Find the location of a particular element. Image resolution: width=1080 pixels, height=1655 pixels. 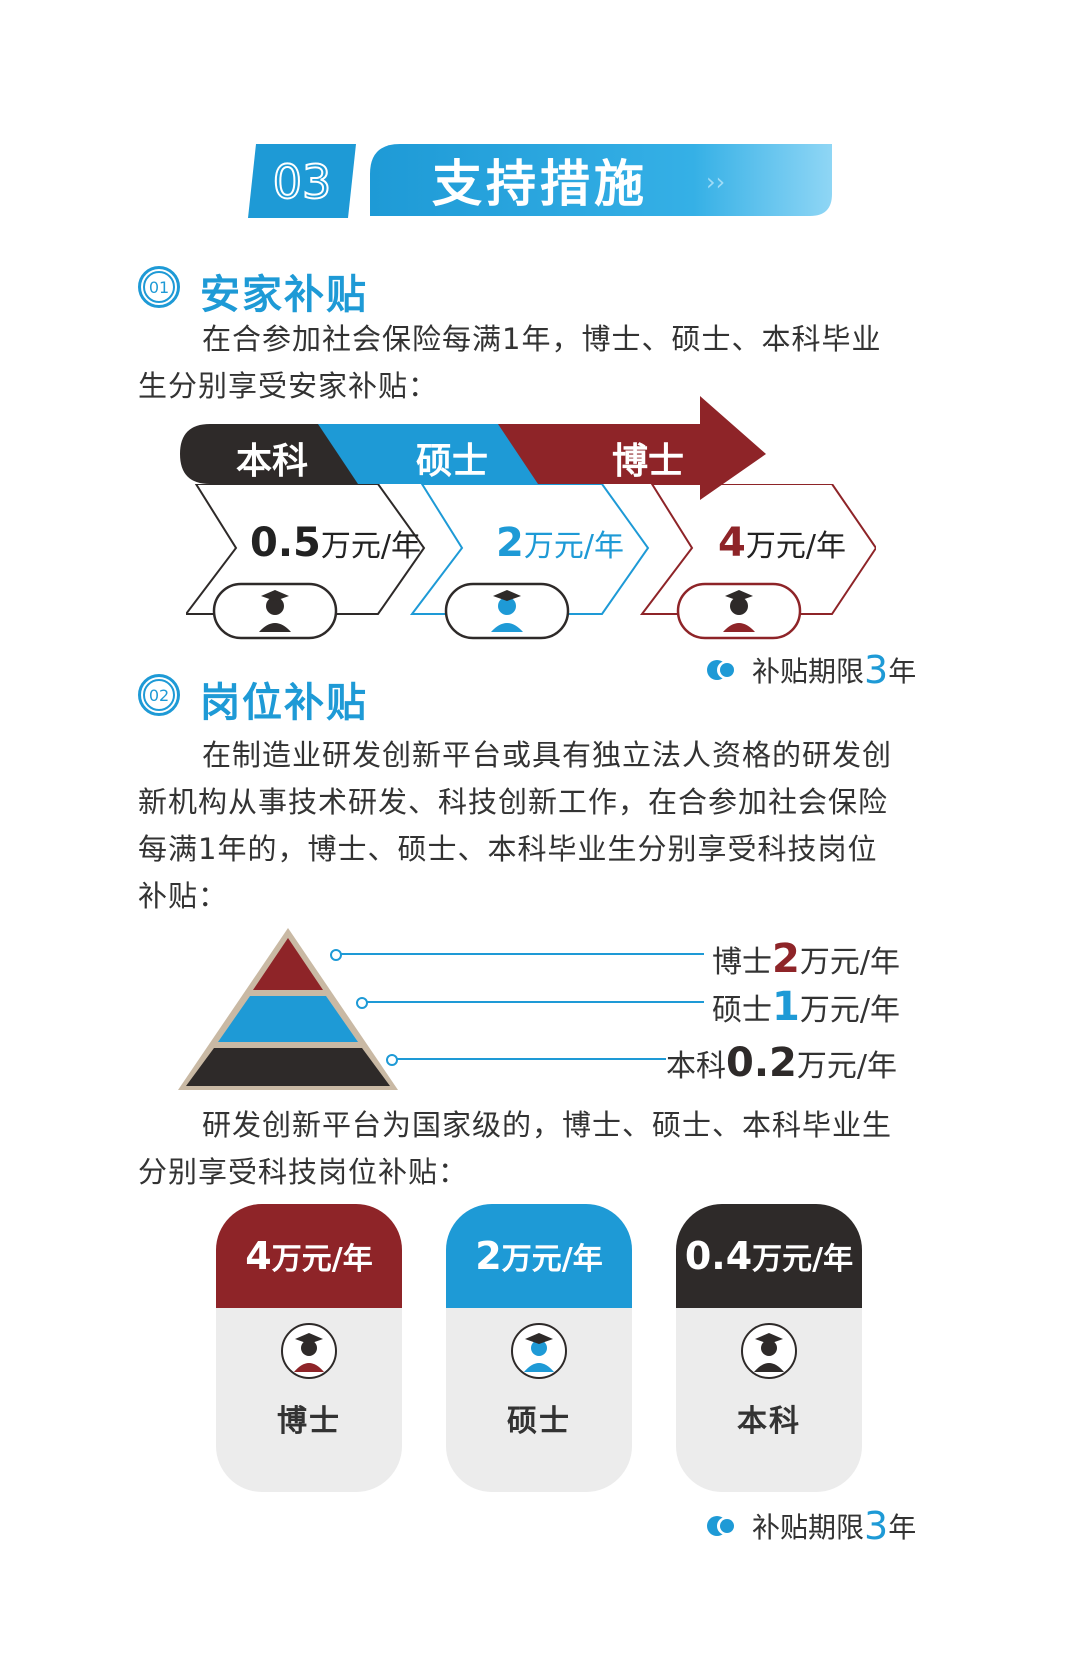

chevron-right-icon: ›› is located at coordinates (716, 182).